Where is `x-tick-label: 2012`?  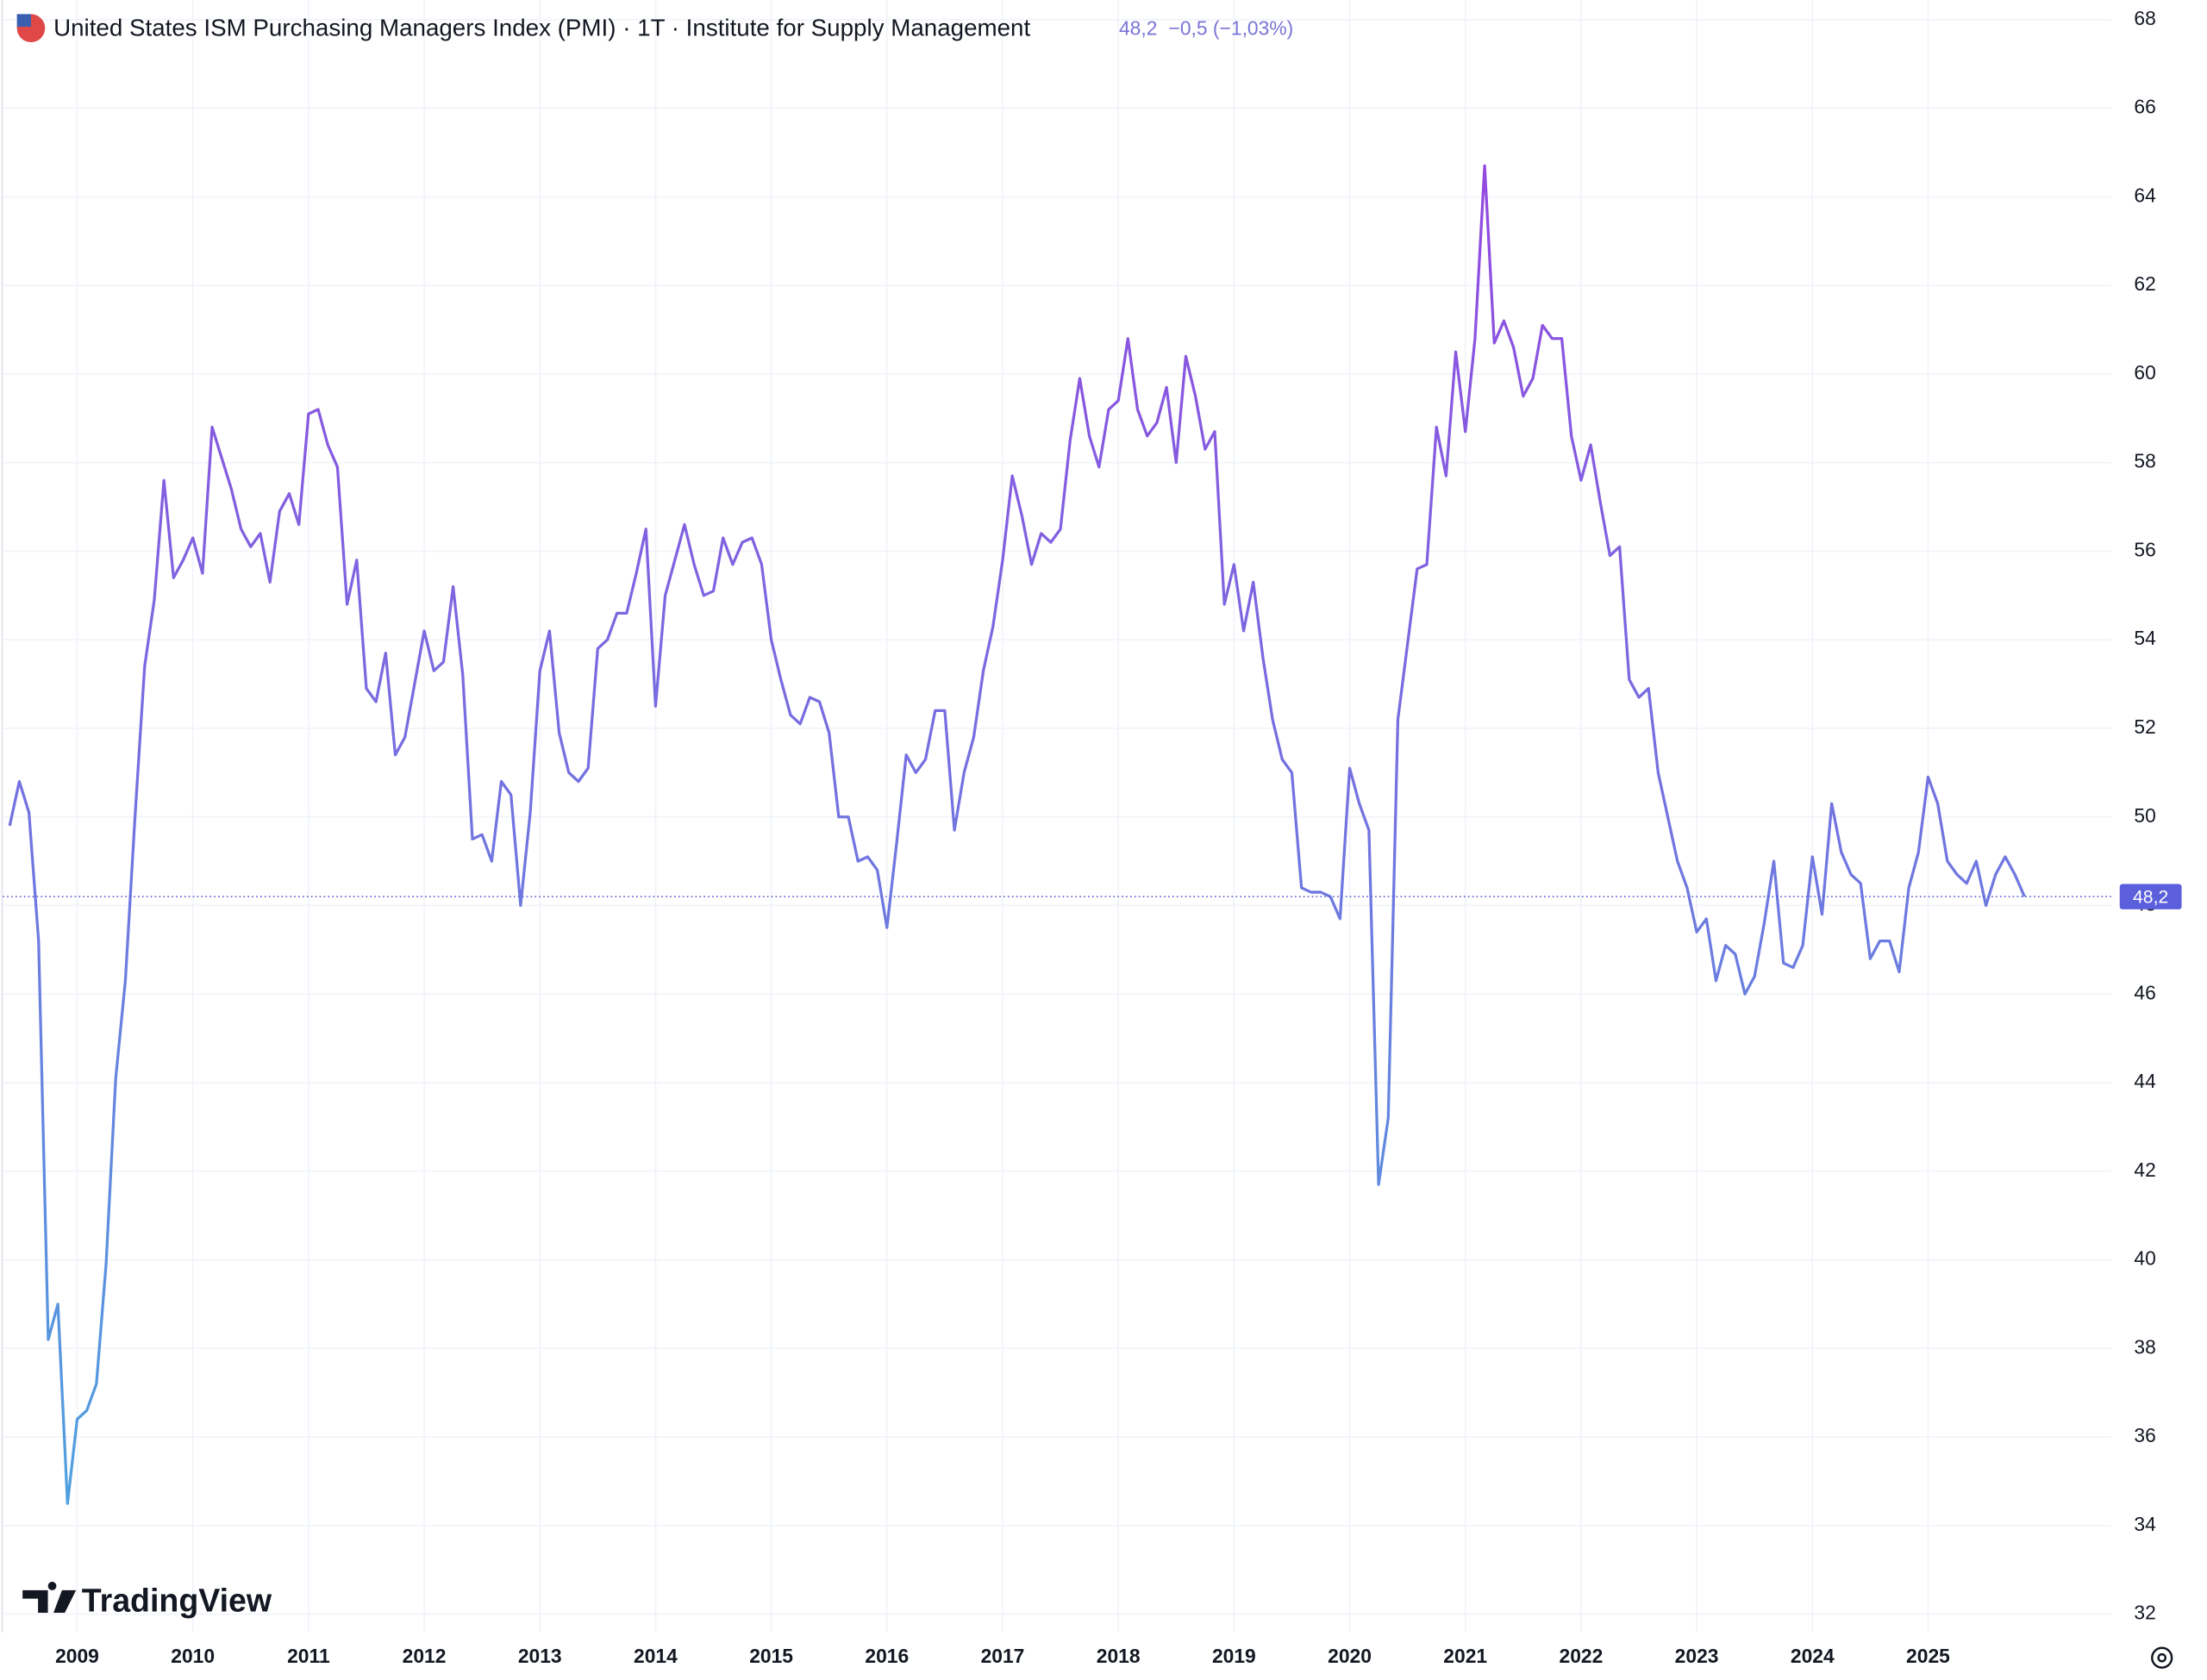
x-tick-label: 2012 is located at coordinates (425, 1656).